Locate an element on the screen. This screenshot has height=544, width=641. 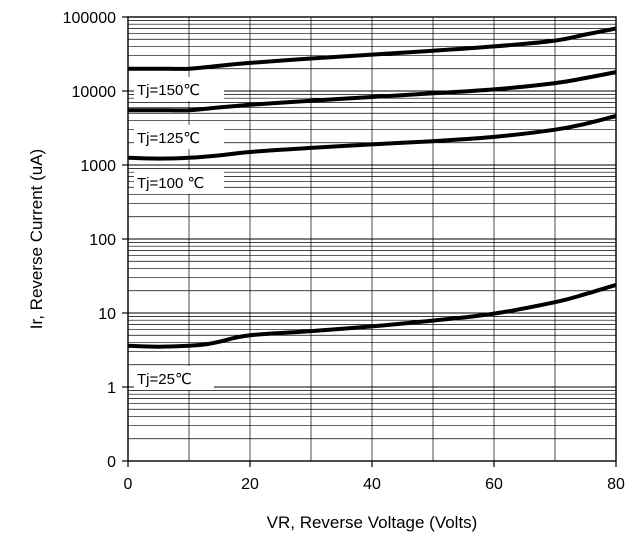
series-annotation-label: Tj=125℃ is located at coordinates (168, 138).